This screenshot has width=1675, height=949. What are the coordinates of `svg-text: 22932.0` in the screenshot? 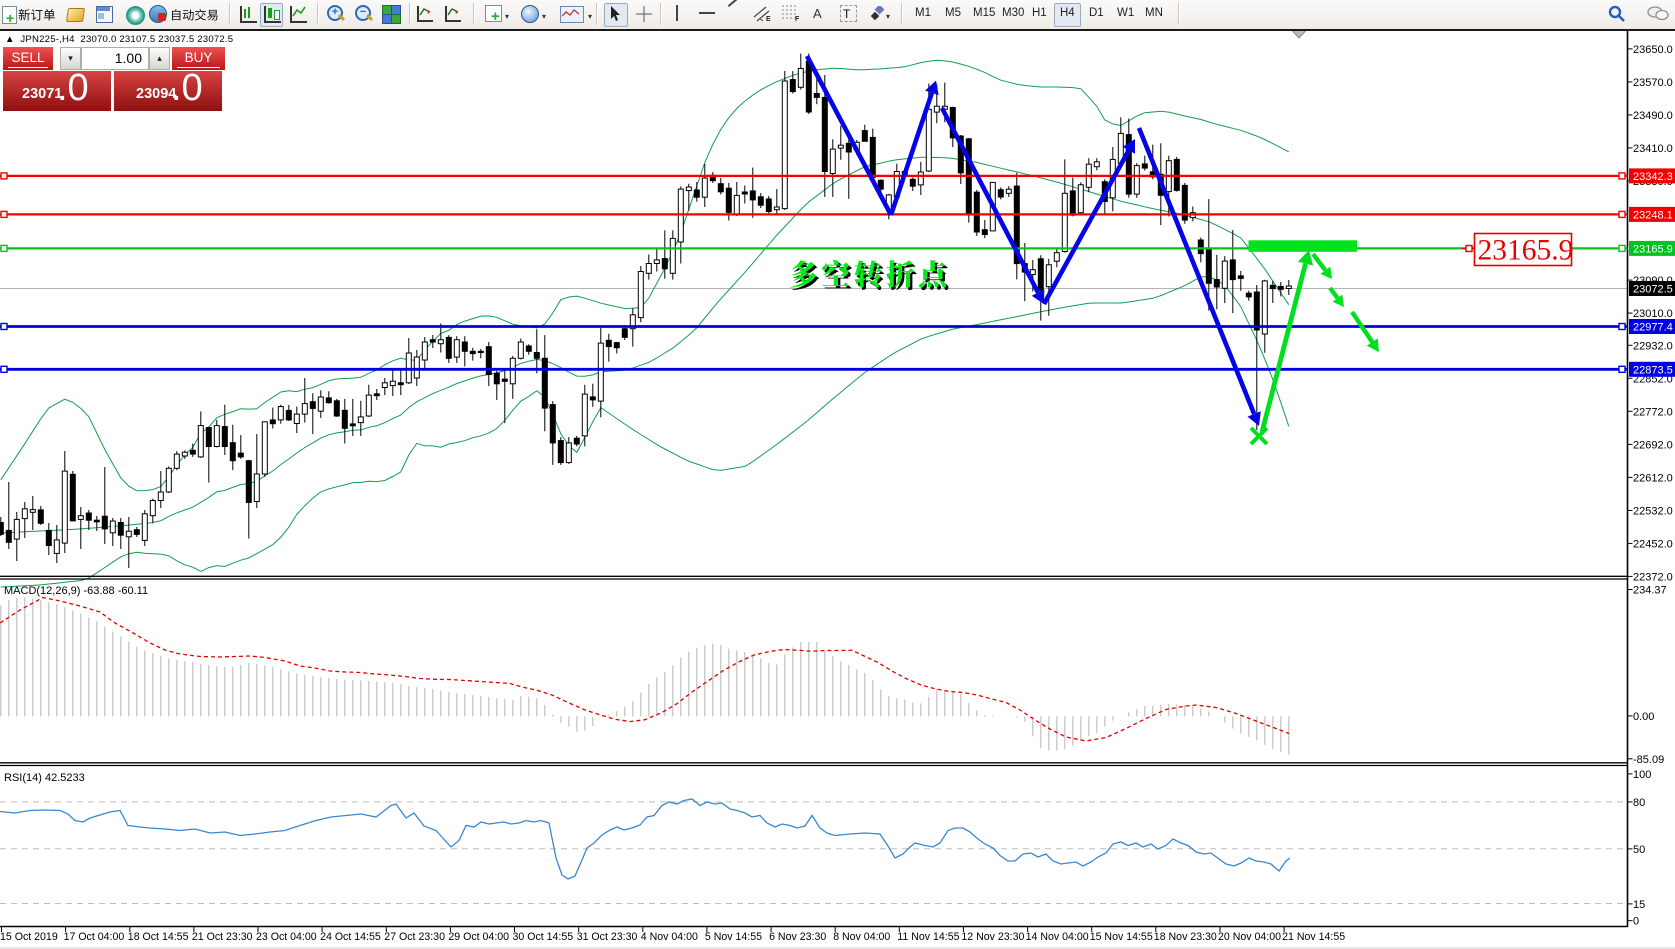 It's located at (1653, 346).